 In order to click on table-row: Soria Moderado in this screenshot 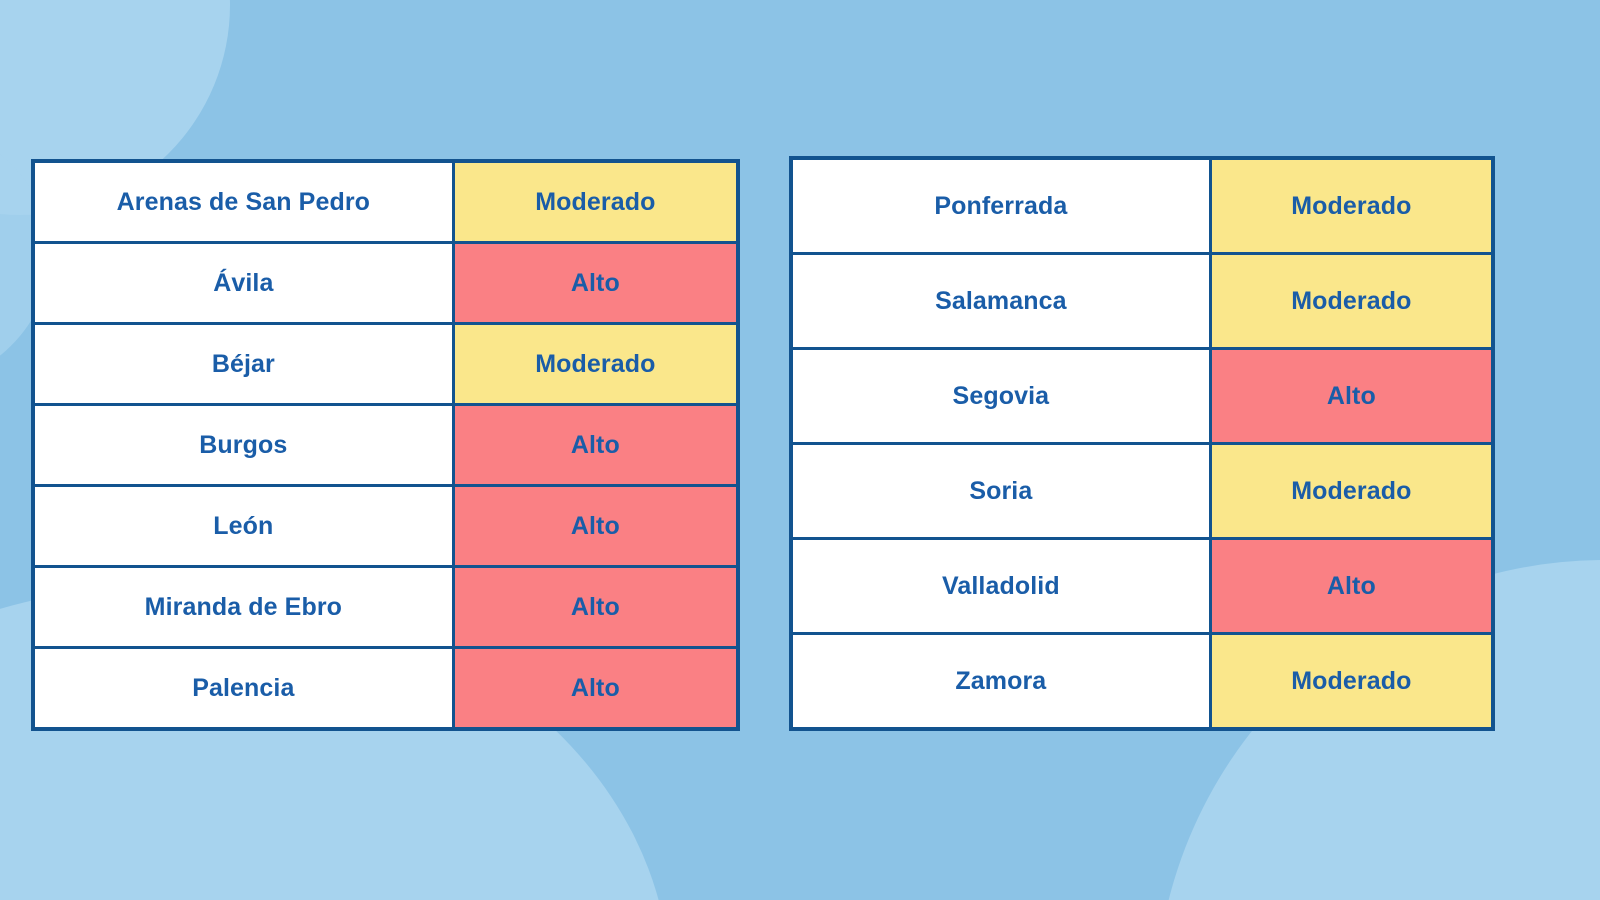, I will do `click(1142, 491)`.